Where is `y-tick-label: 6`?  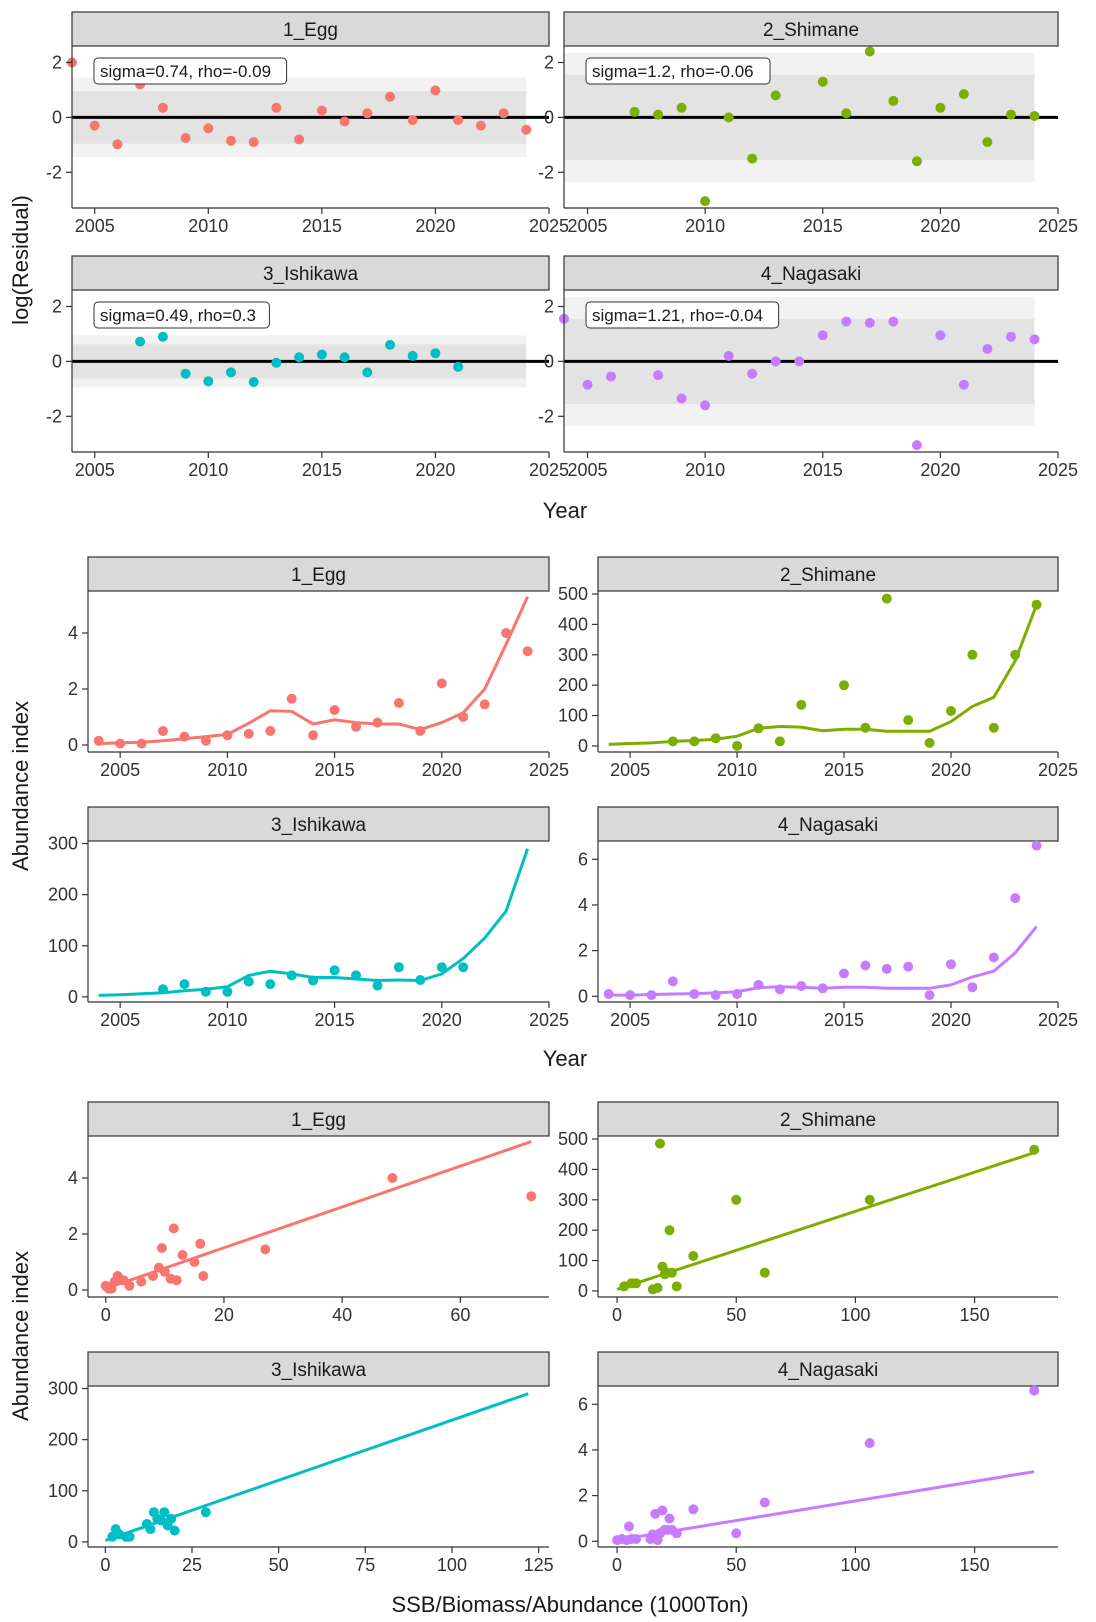 y-tick-label: 6 is located at coordinates (583, 859).